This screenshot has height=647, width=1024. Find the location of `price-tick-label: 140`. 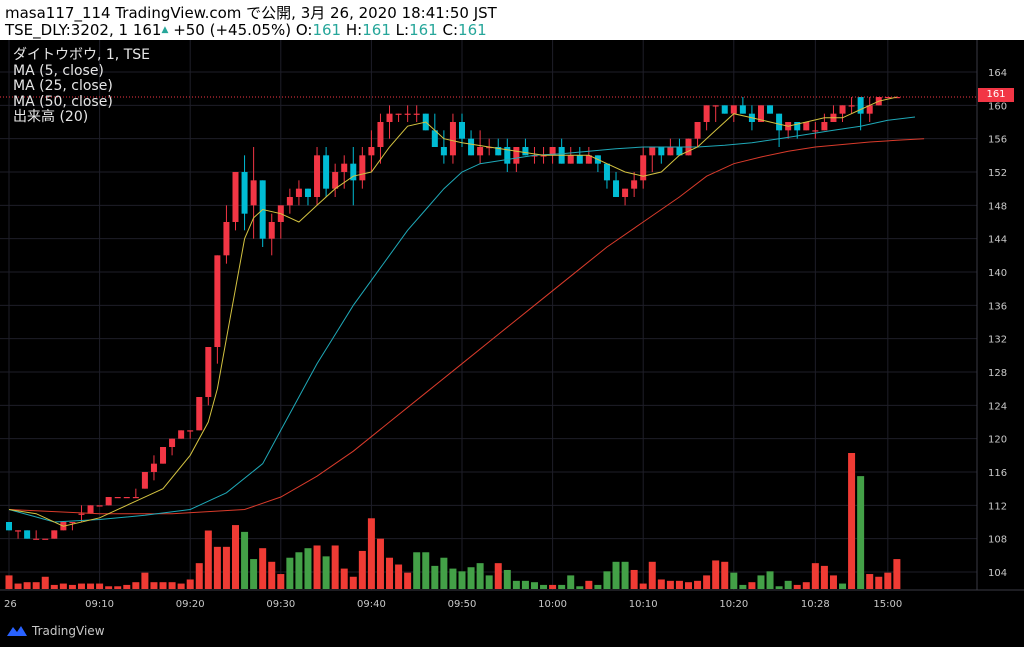

price-tick-label: 140 is located at coordinates (997, 273).